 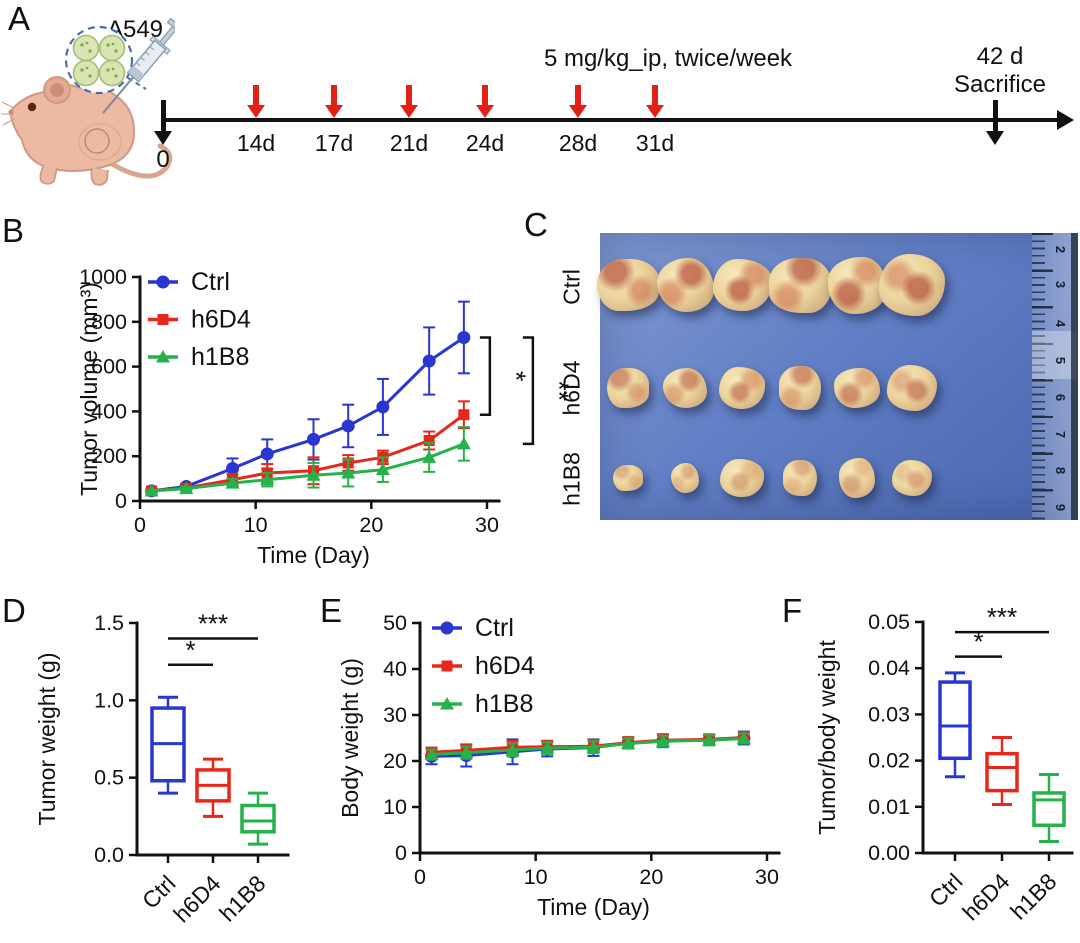 I want to click on legend: Ctrl h6D4 h1B8, so click(x=199, y=319).